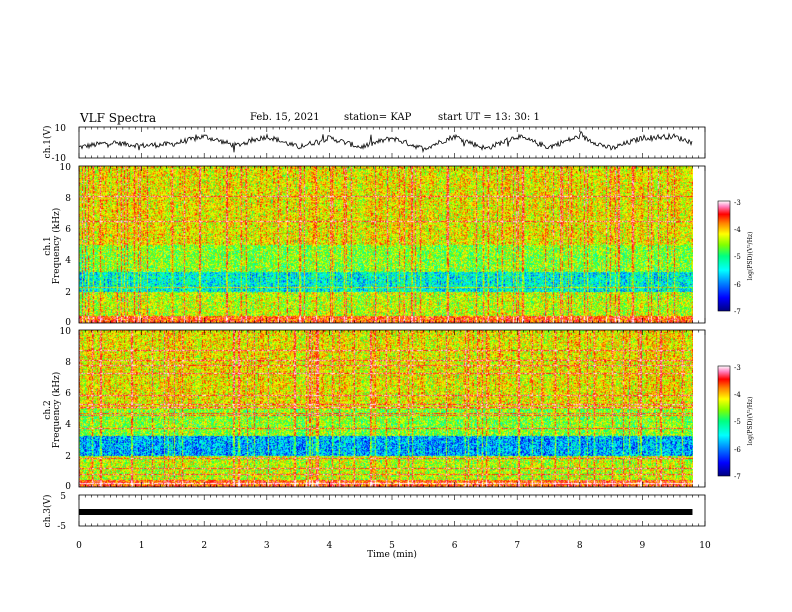  I want to click on ch2-ytick-6: 6, so click(68, 394).